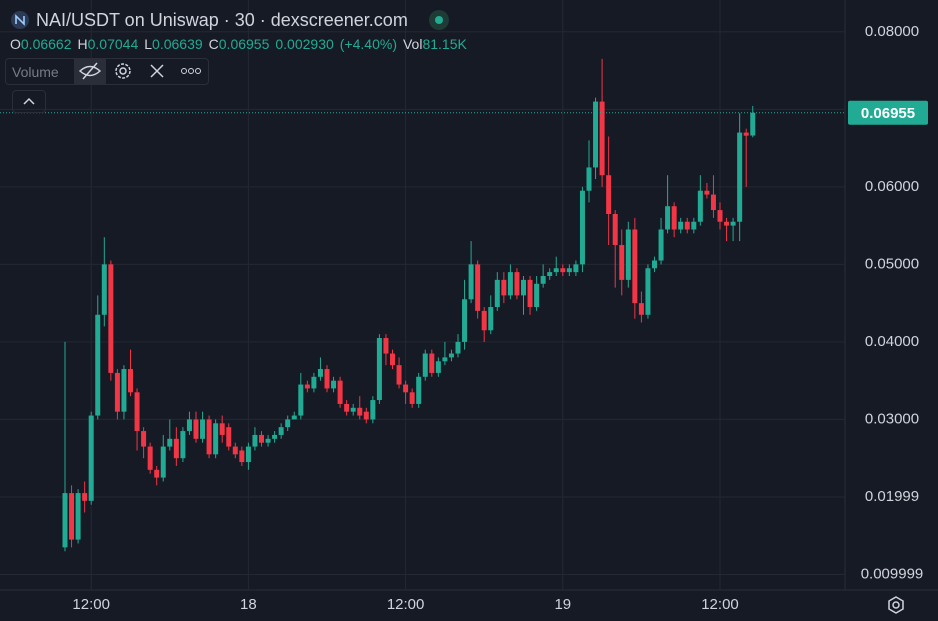 The height and width of the screenshot is (621, 938). I want to click on collapse-button, so click(29, 101).